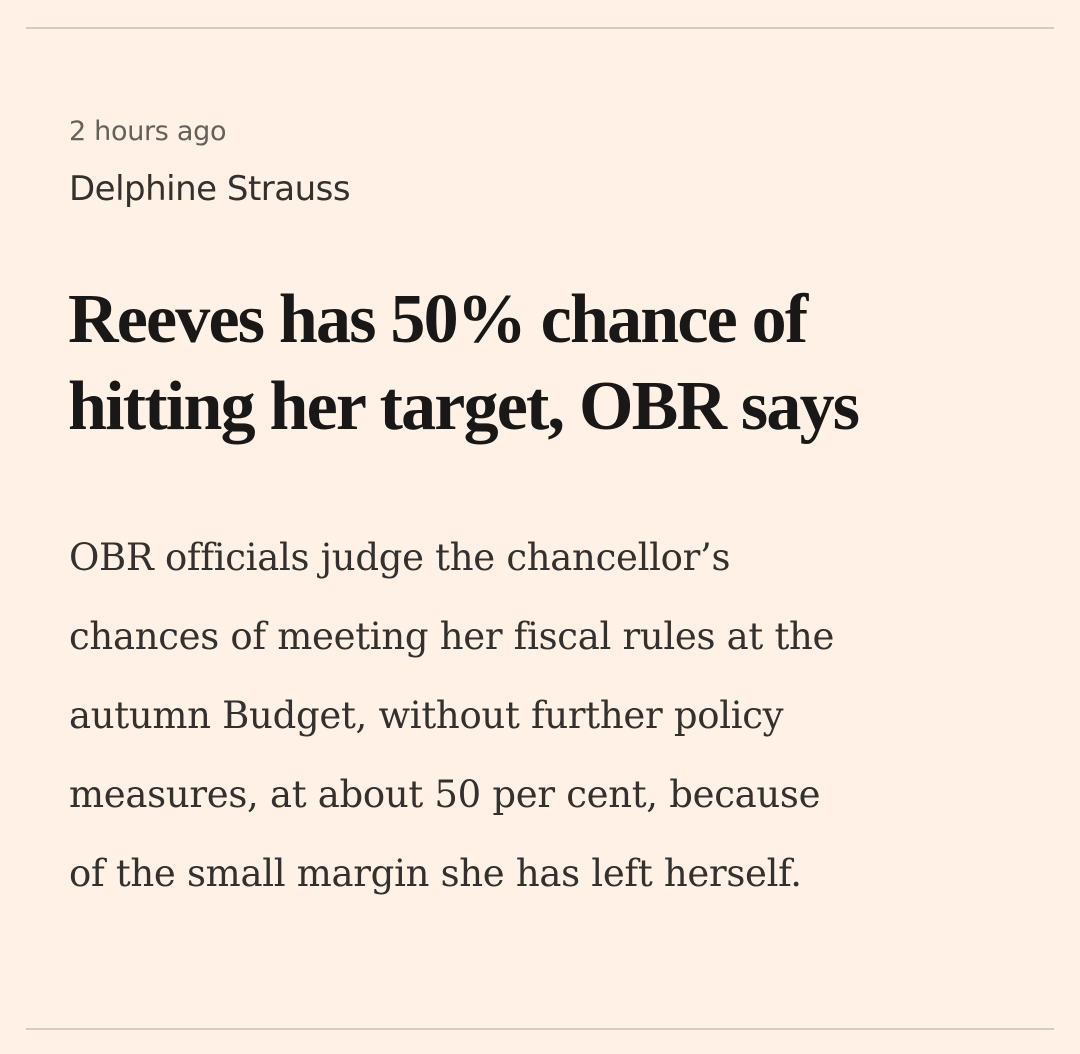 Image resolution: width=1080 pixels, height=1054 pixels. I want to click on timestamp: 2 hours ago, so click(148, 131).